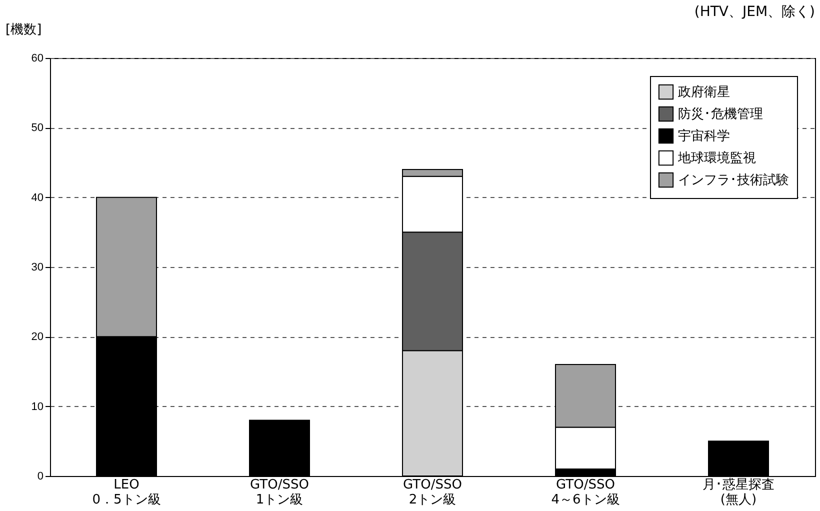  I want to click on y-tick-label: 50, so click(37, 128).